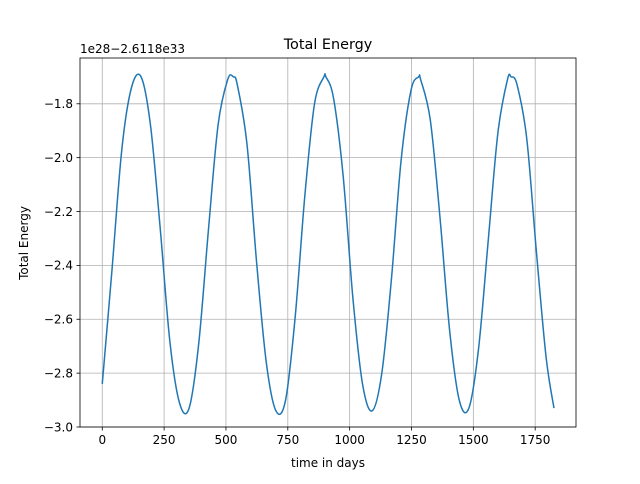 This screenshot has height=484, width=640. I want to click on y-tick-label: −2.0, so click(58, 158).